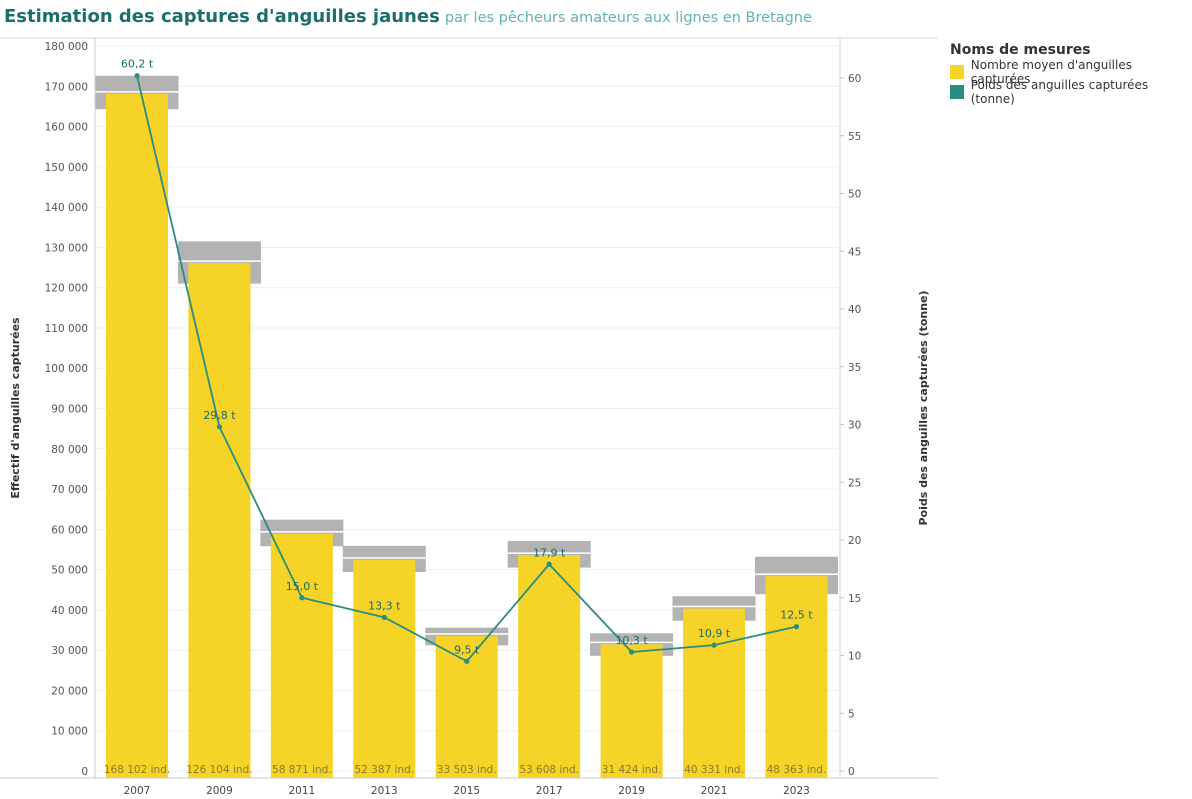 Image resolution: width=1192 pixels, height=799 pixels. I want to click on bar-value-label: 33 503 ind., so click(467, 770).